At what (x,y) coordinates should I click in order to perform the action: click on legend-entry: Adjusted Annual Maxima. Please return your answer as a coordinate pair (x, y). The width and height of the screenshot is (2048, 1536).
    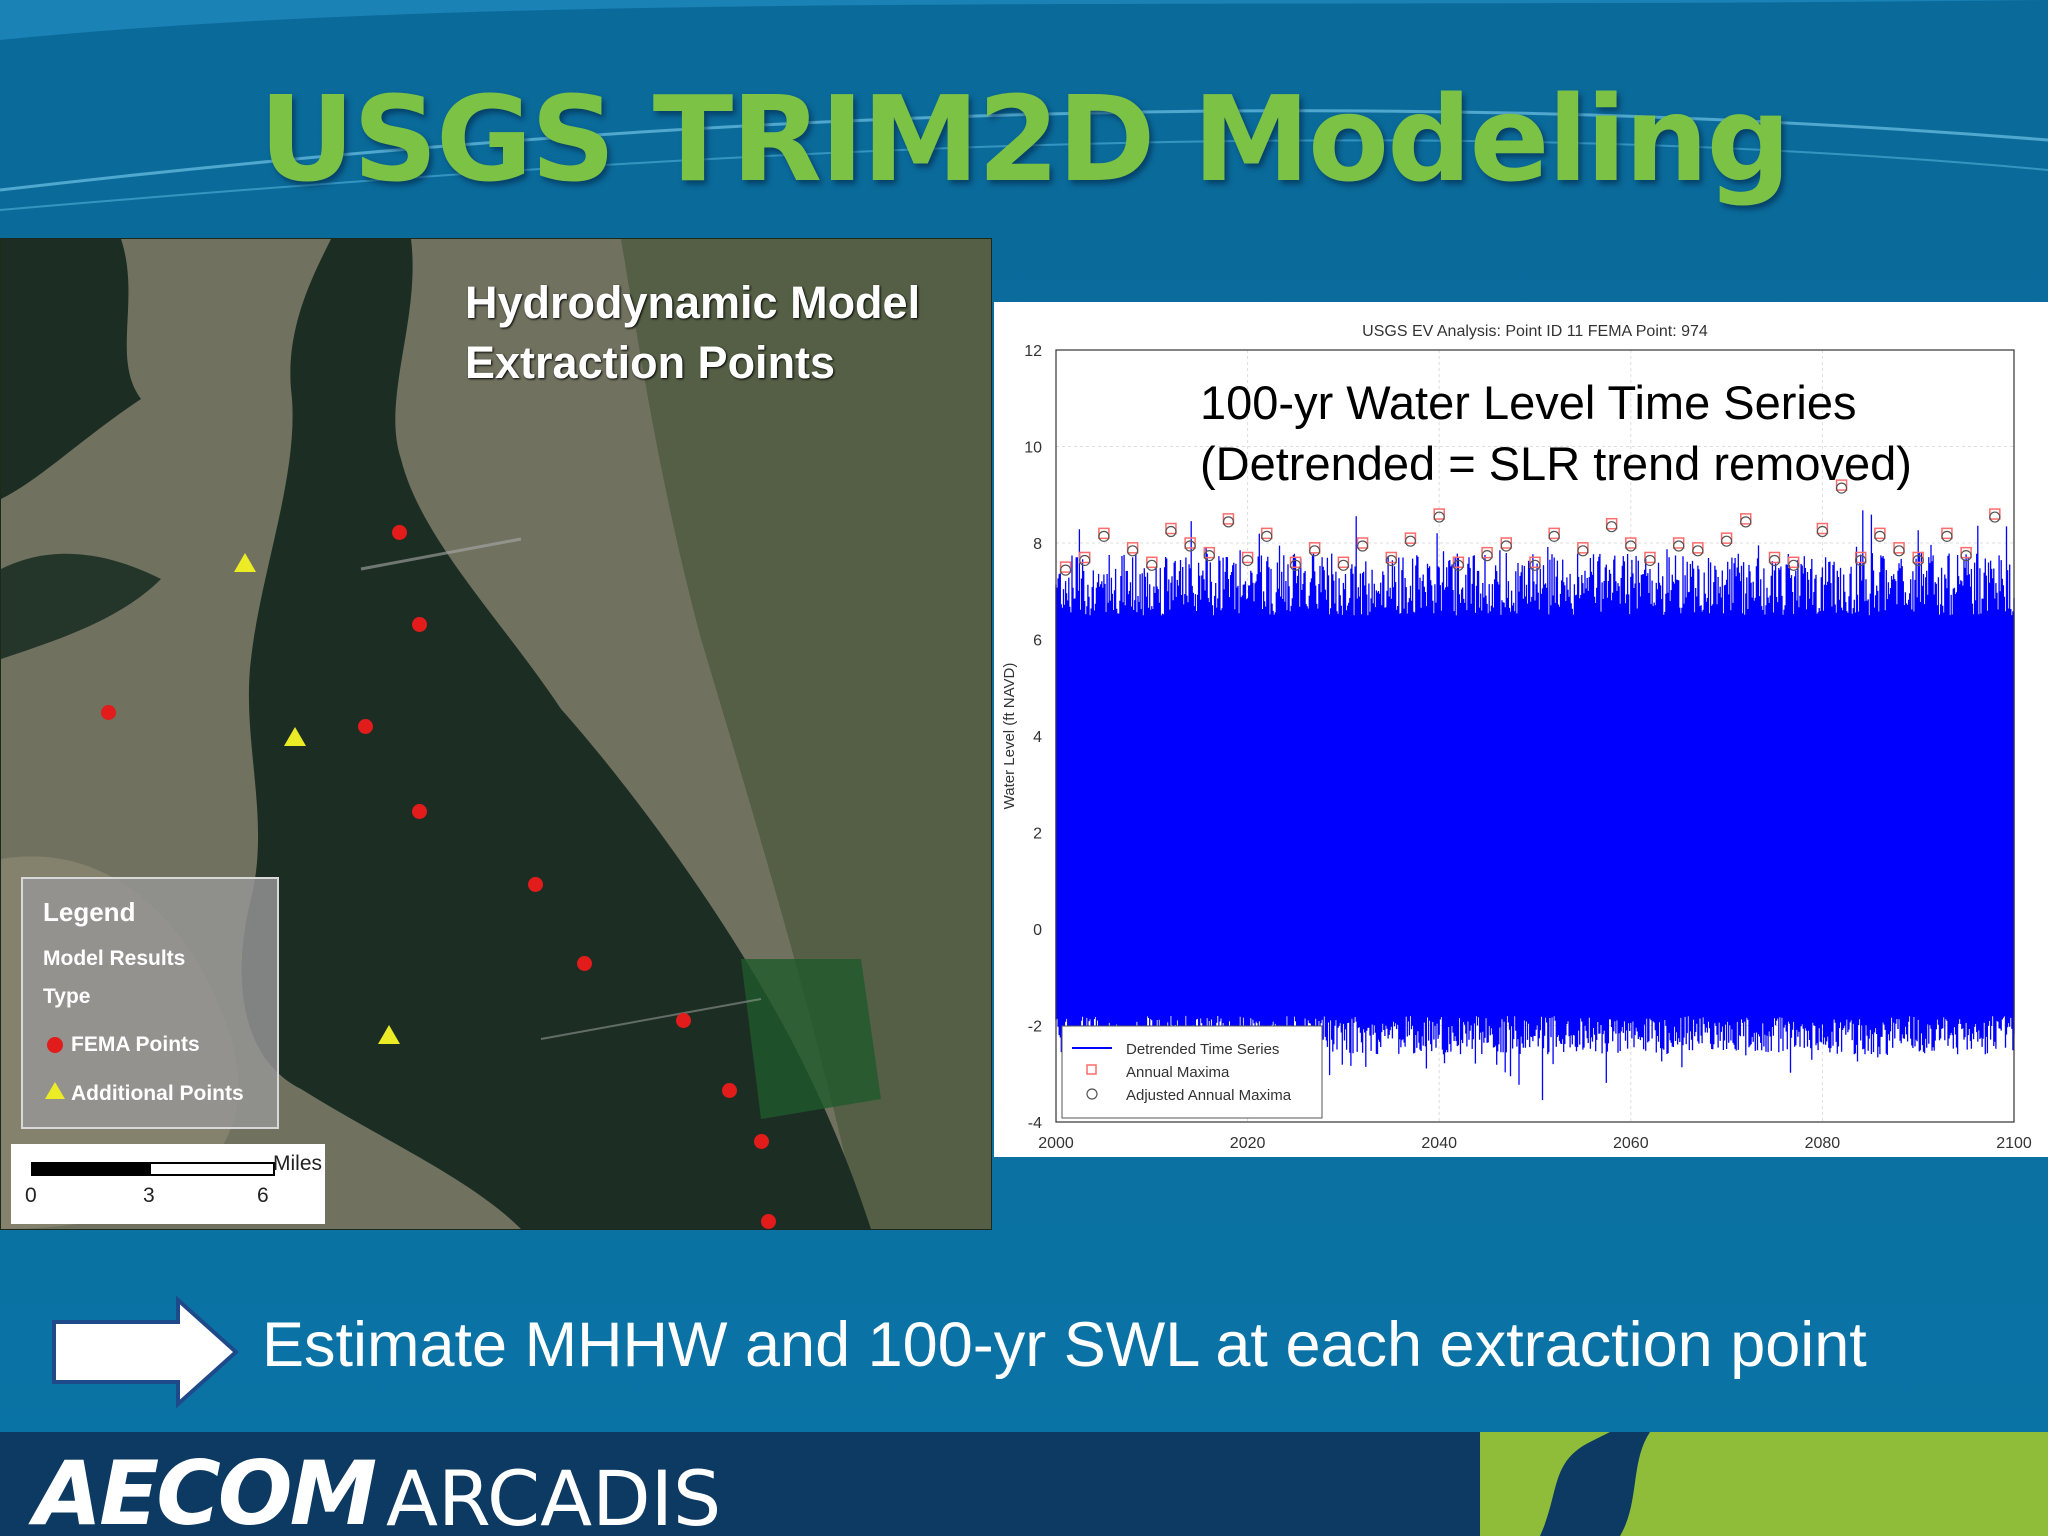
    Looking at the image, I should click on (1209, 1095).